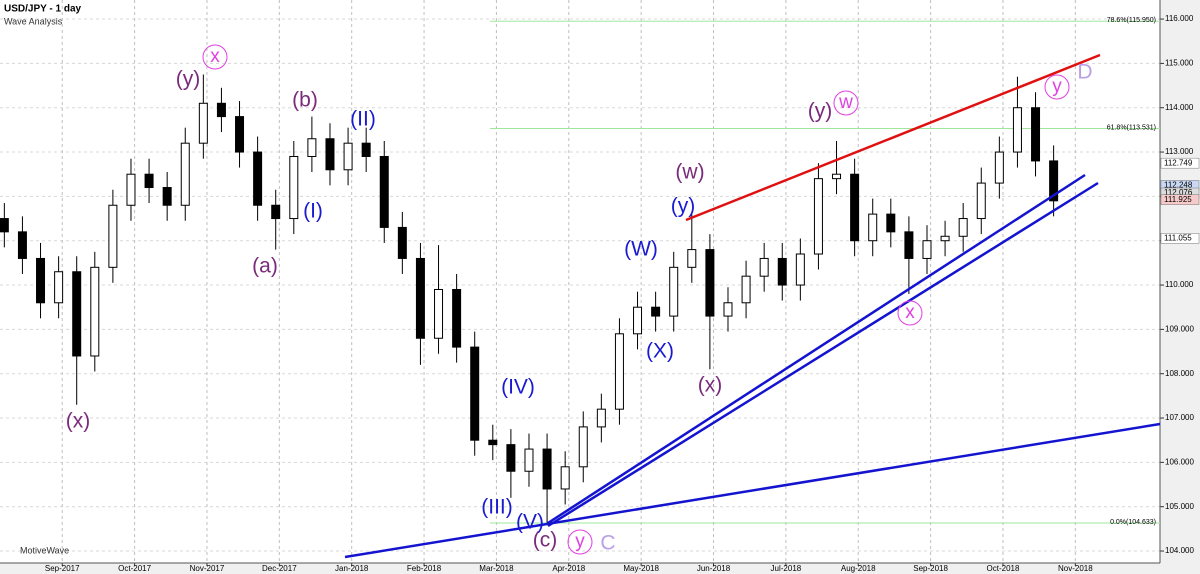  Describe the element at coordinates (858, 568) in the screenshot. I see `x-tick-label: Aug-2018` at that location.